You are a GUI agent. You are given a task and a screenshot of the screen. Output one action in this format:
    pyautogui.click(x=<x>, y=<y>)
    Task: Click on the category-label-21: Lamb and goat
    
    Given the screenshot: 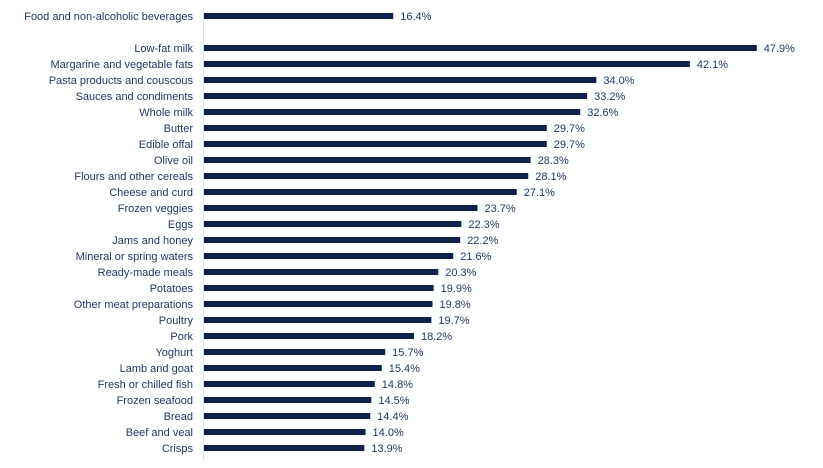 What is the action you would take?
    pyautogui.click(x=156, y=369)
    